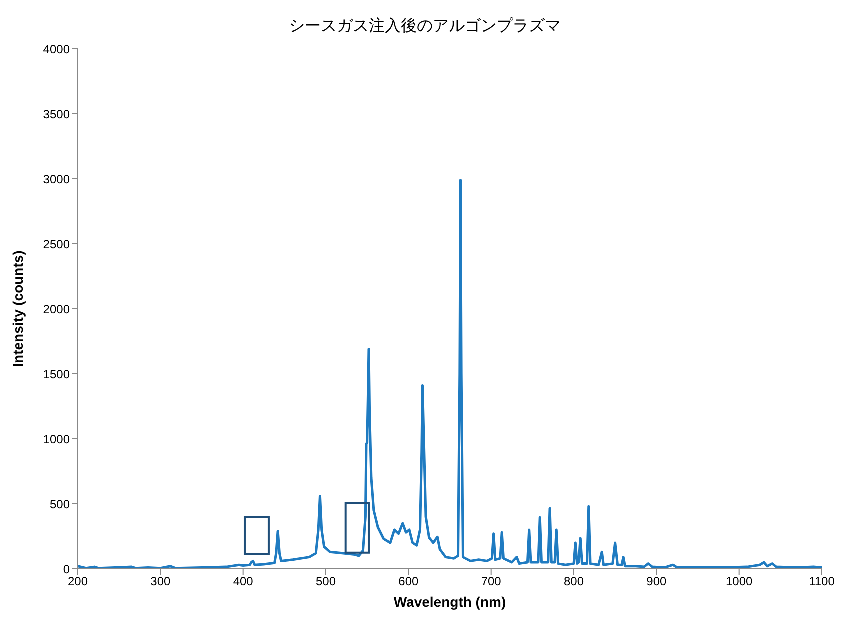  Describe the element at coordinates (160, 581) in the screenshot. I see `x-tick-label: 300` at that location.